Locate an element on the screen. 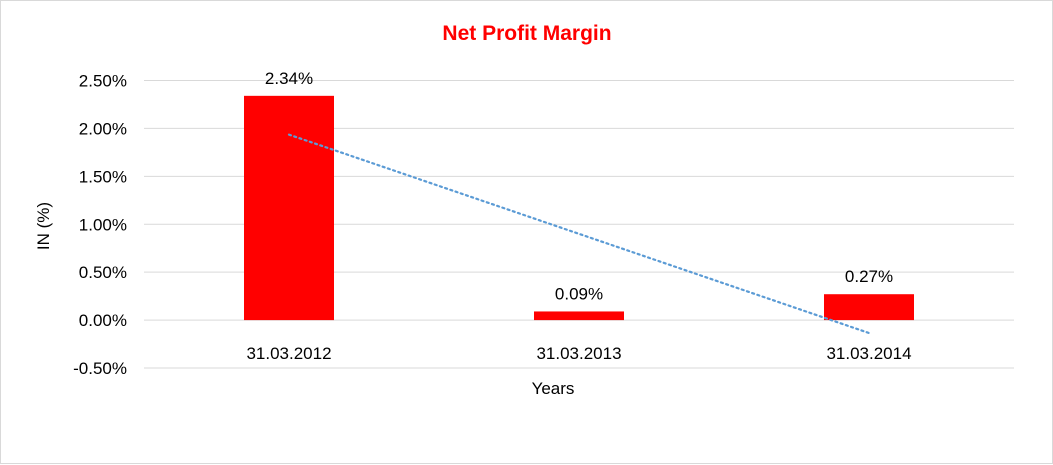 This screenshot has width=1053, height=465. x-tick-label: 31.03.2013 is located at coordinates (578, 353).